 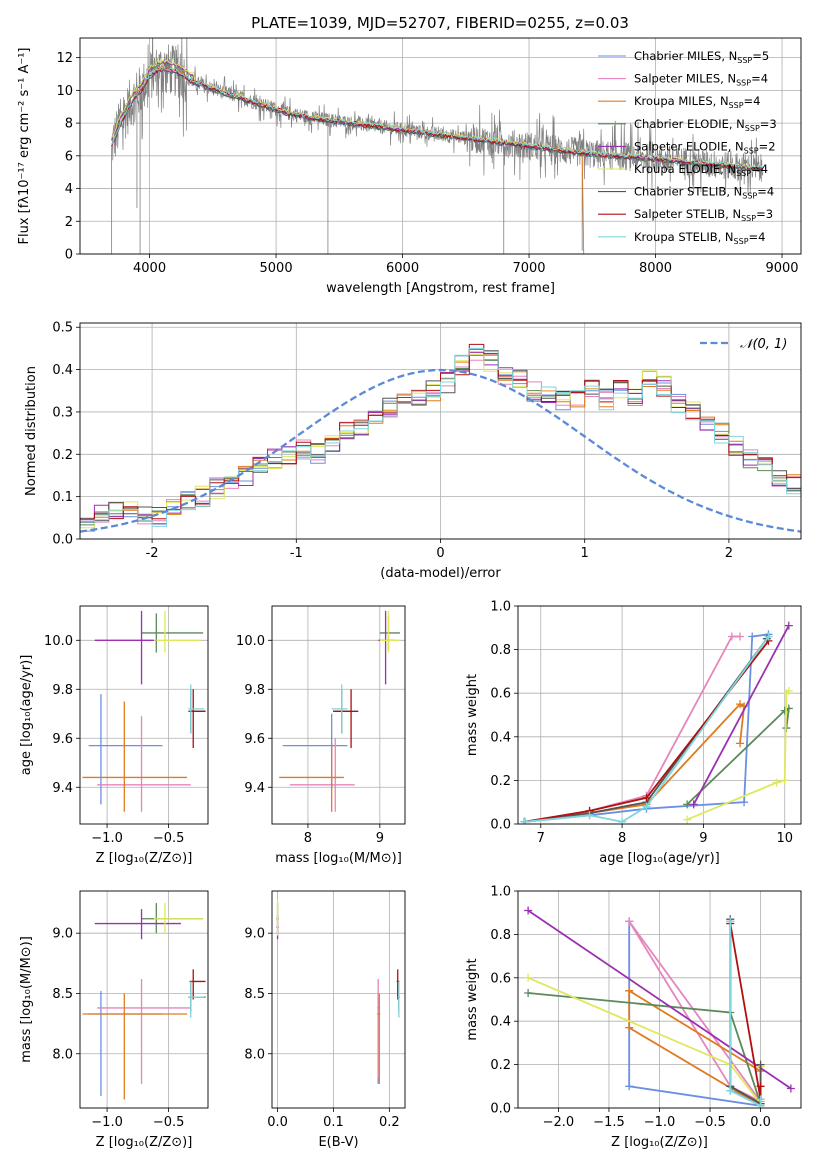 What do you see at coordinates (402, 268) in the screenshot?
I see `x-tick-label: 6000` at bounding box center [402, 268].